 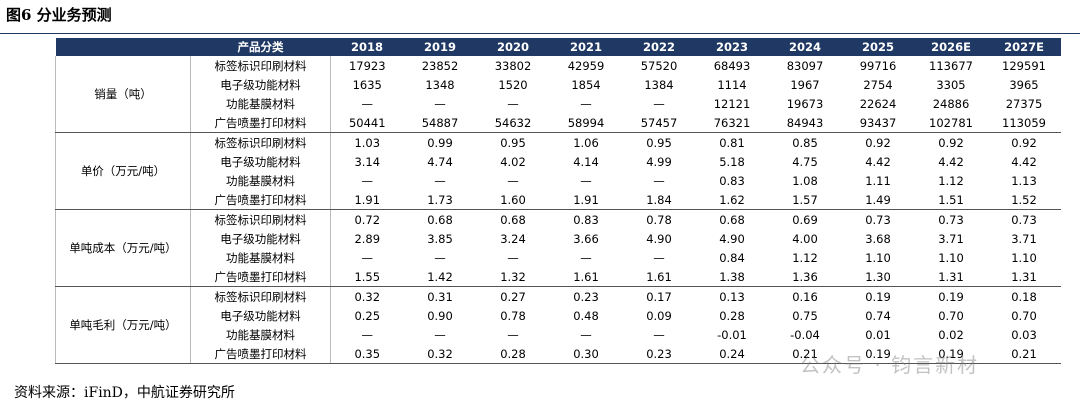 I want to click on value-cell: 1.38, so click(x=732, y=277).